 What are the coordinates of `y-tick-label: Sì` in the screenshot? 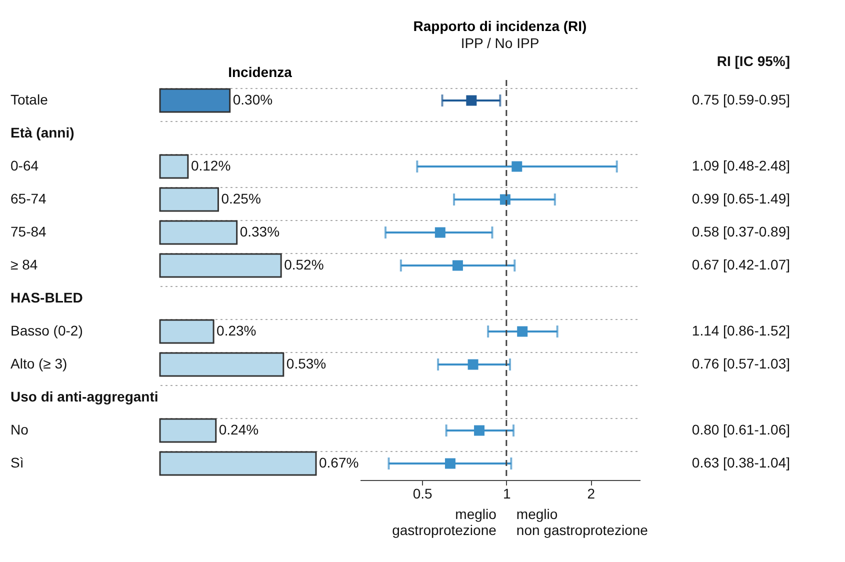 It's located at (17, 462).